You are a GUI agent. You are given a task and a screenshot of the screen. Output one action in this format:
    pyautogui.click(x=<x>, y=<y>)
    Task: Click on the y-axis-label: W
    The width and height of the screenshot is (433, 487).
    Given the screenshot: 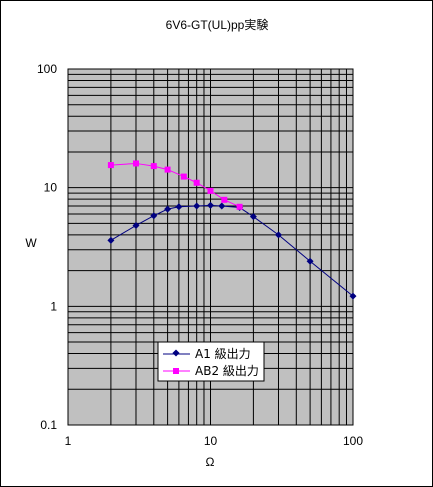 What is the action you would take?
    pyautogui.click(x=31, y=243)
    